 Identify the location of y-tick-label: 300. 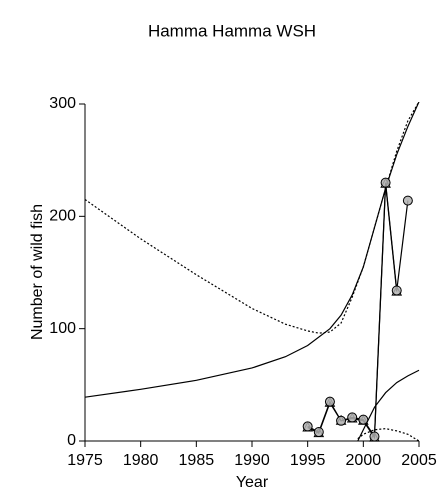
(62, 103).